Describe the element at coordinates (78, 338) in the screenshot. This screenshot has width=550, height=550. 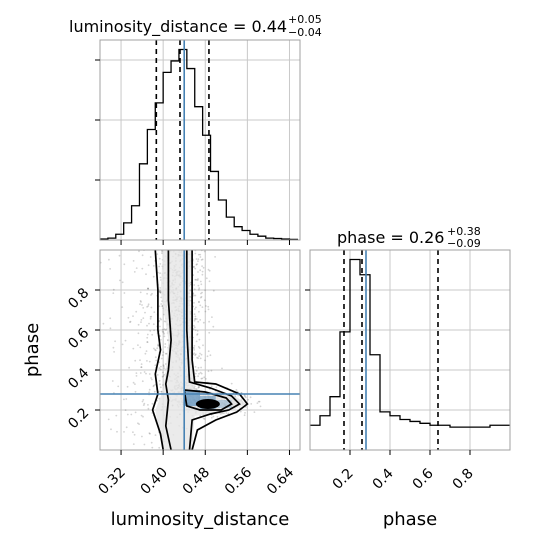
I see `y-tick-label: 0.6` at that location.